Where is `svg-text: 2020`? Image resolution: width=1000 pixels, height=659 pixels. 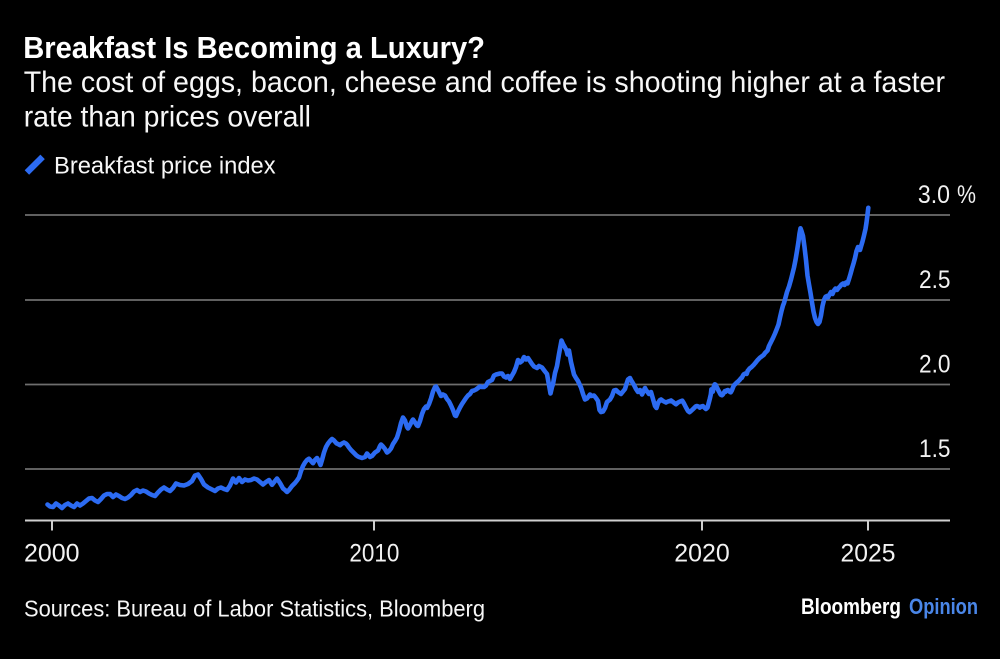 svg-text: 2020 is located at coordinates (701, 554).